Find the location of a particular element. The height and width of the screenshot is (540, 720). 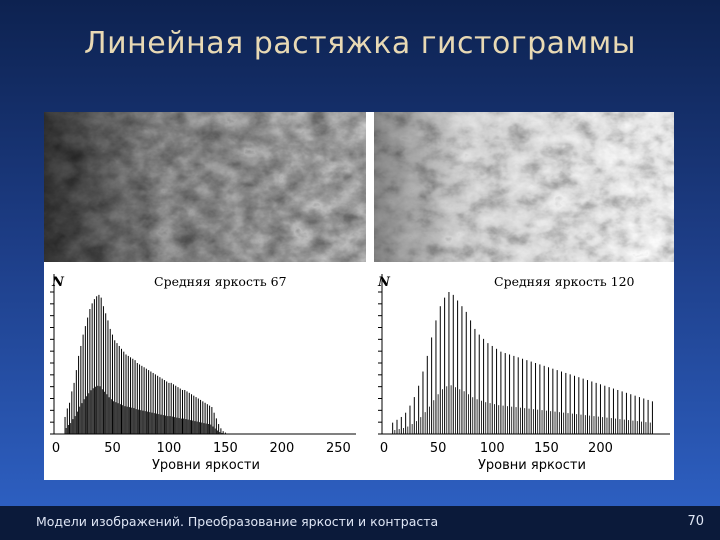

slide-title: Линейная растяжка гистограммы is located at coordinates (360, 43).